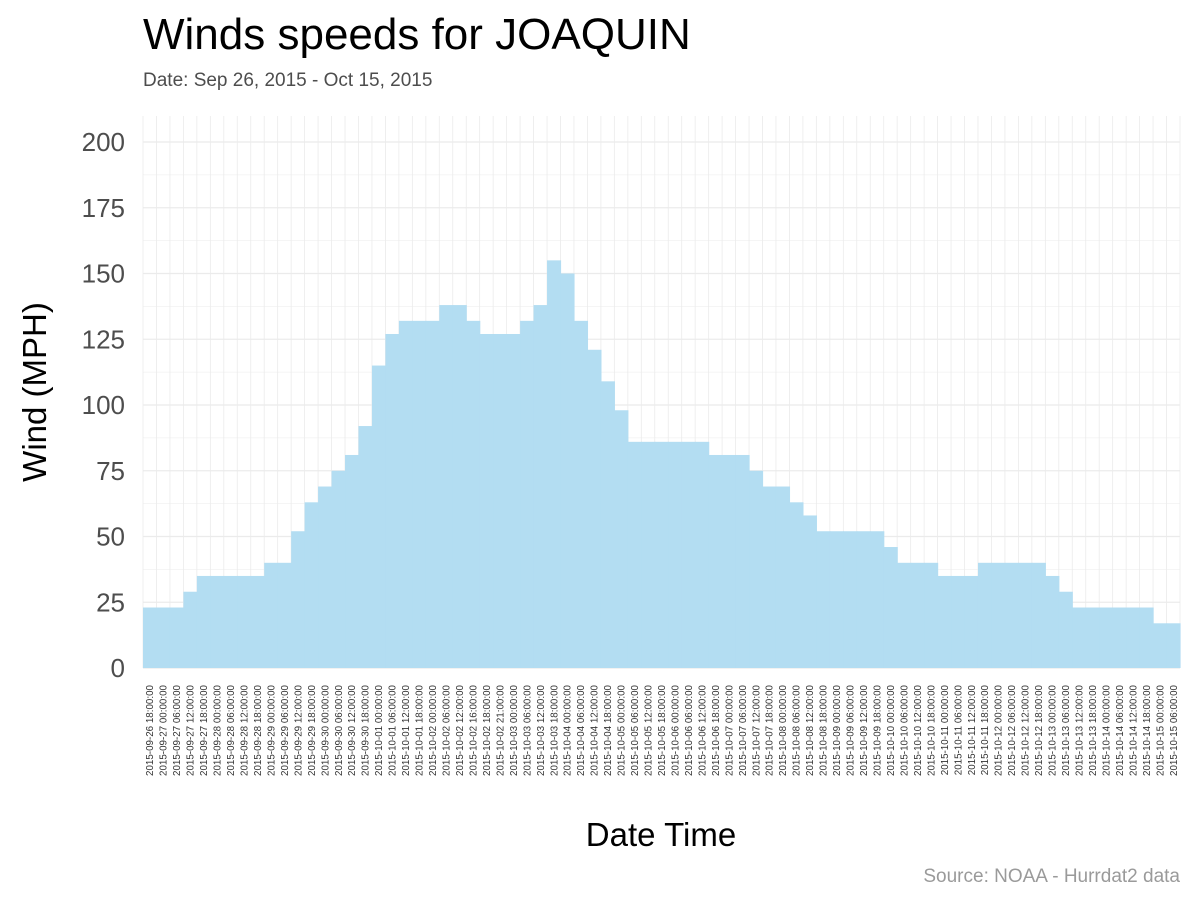 This screenshot has height=900, width=1200. What do you see at coordinates (608, 730) in the screenshot?
I see `x-tick-label: 2015-10-04 18:00:00` at bounding box center [608, 730].